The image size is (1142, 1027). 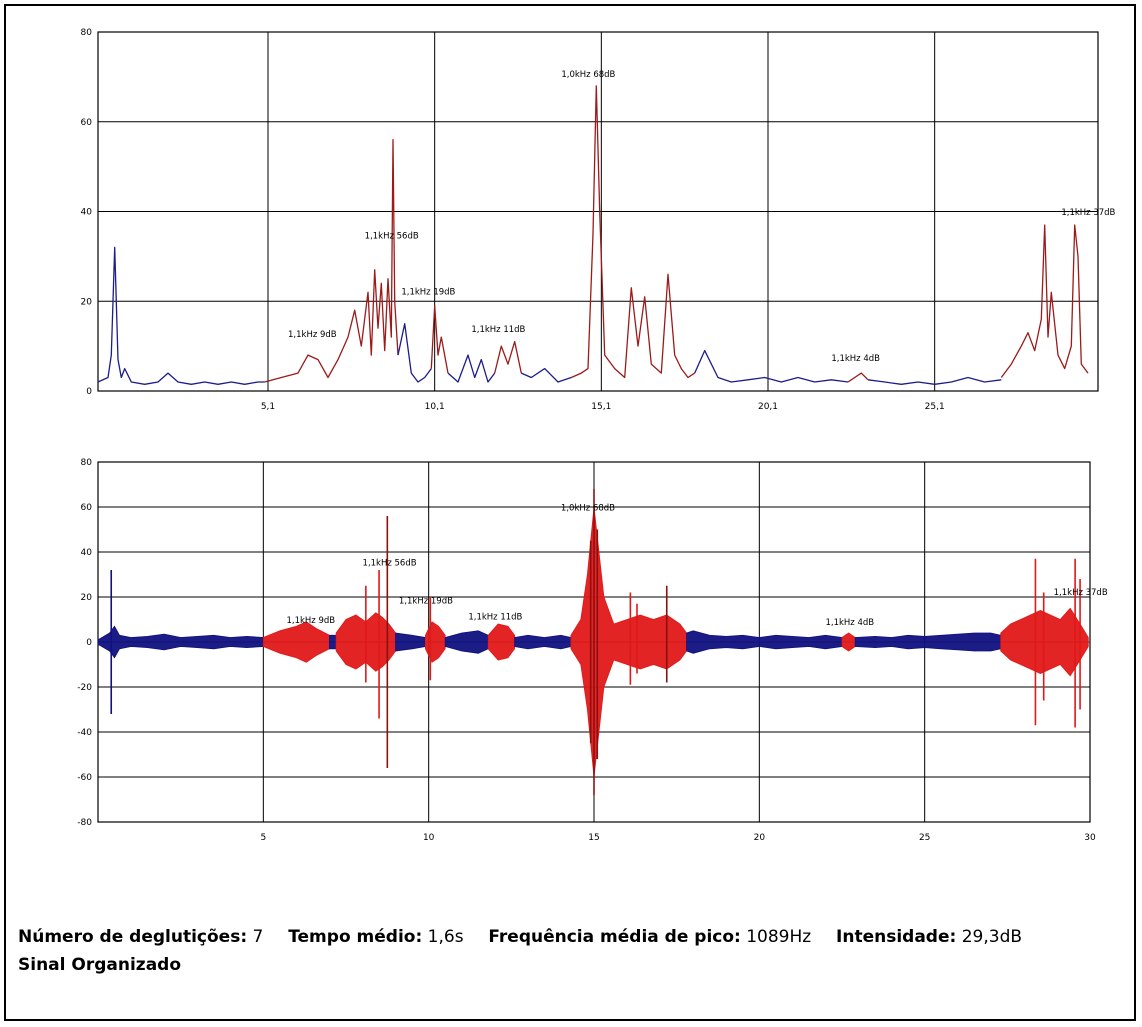 What do you see at coordinates (258, 937) in the screenshot?
I see `swallows-value: 7` at bounding box center [258, 937].